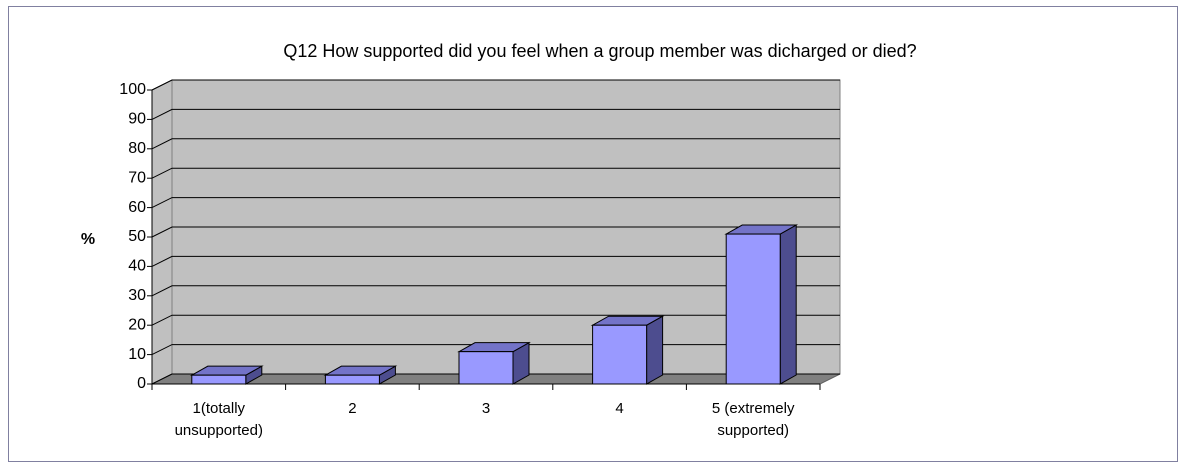 This screenshot has height=470, width=1188. Describe the element at coordinates (137, 119) in the screenshot. I see `y-tick-label: 90` at that location.